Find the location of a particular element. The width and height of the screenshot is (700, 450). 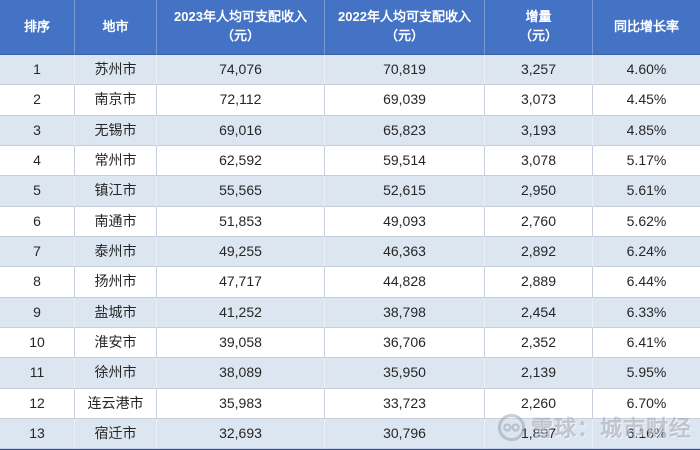

cell-growth-rate: 6.70% is located at coordinates (646, 404).